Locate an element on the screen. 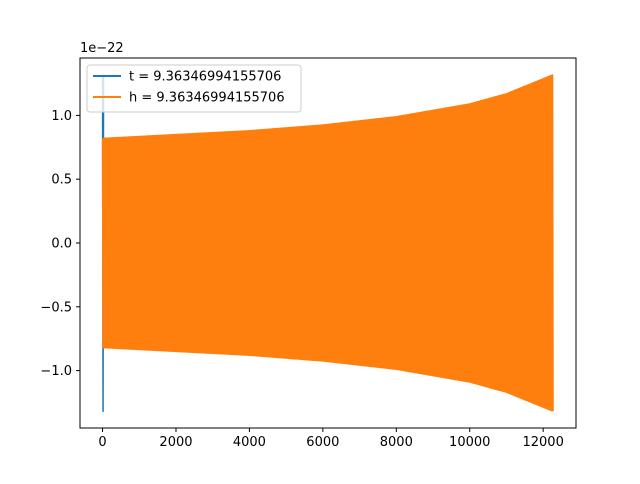  x-tick-label: 0 is located at coordinates (102, 442).